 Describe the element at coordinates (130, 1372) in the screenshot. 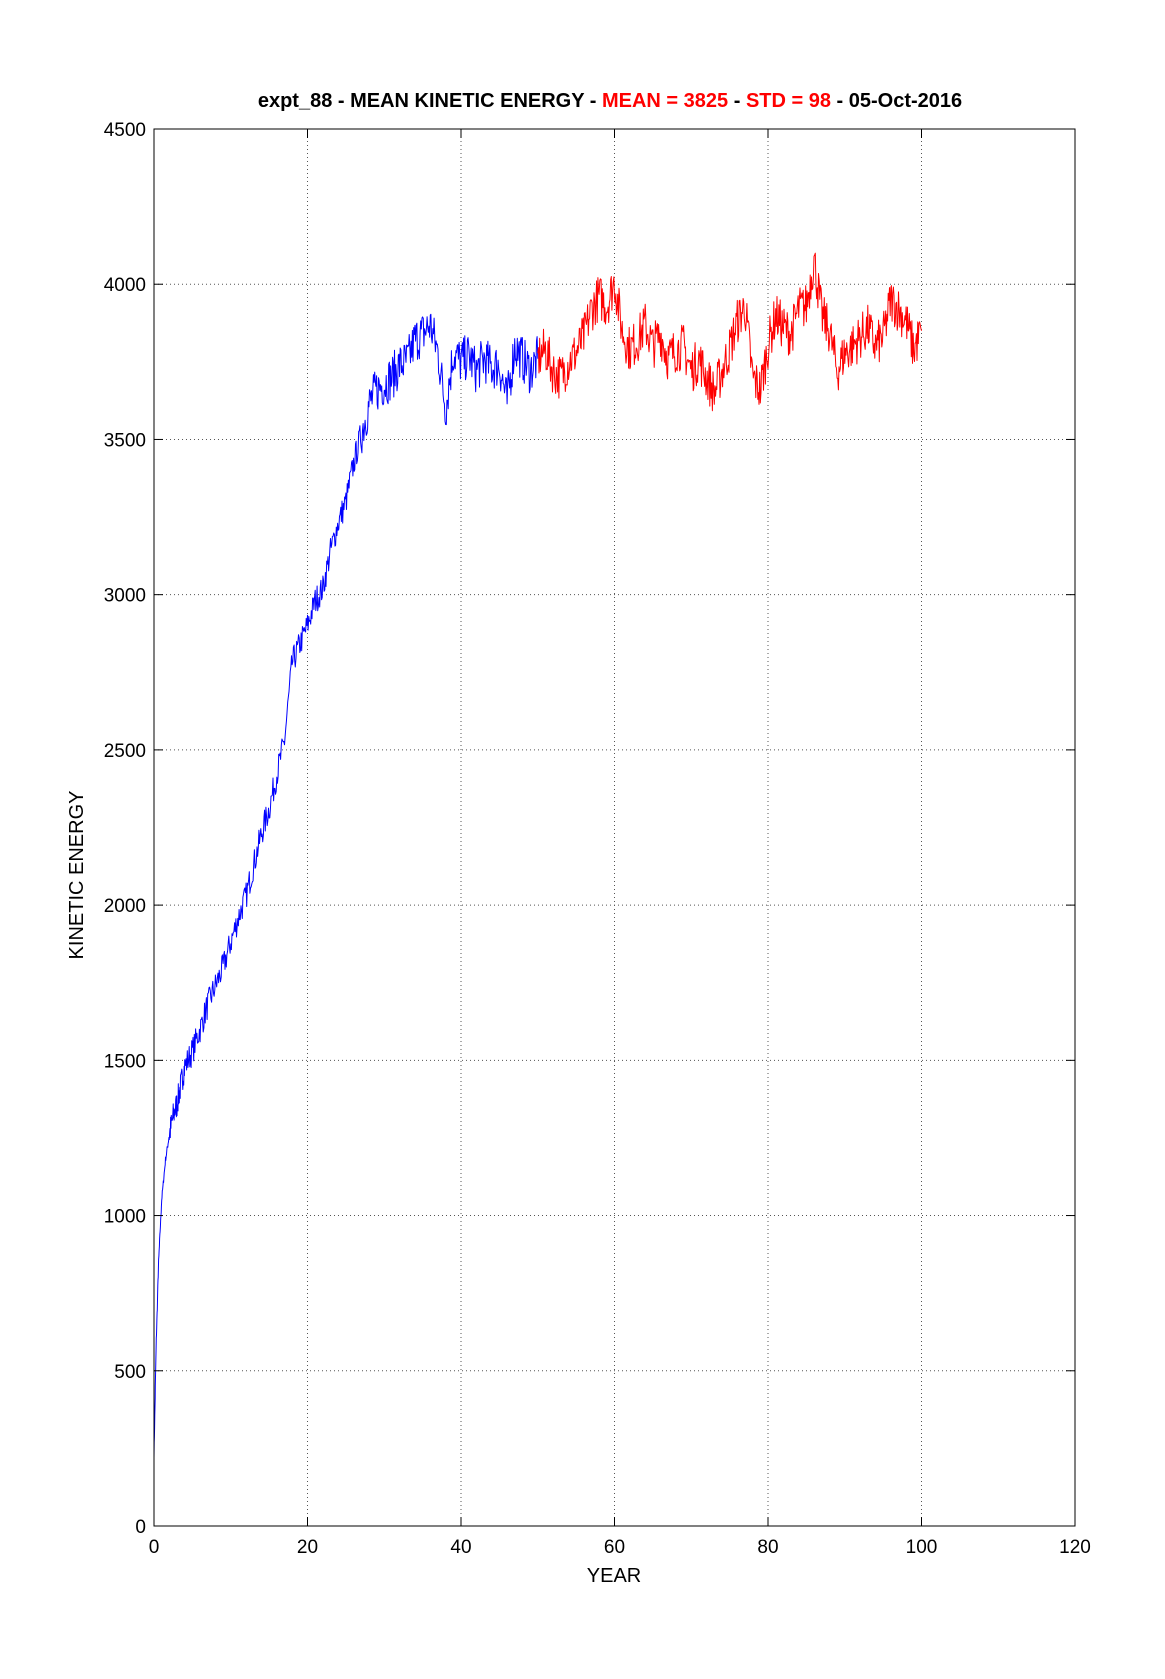

I see `y-tick-label: 500` at that location.